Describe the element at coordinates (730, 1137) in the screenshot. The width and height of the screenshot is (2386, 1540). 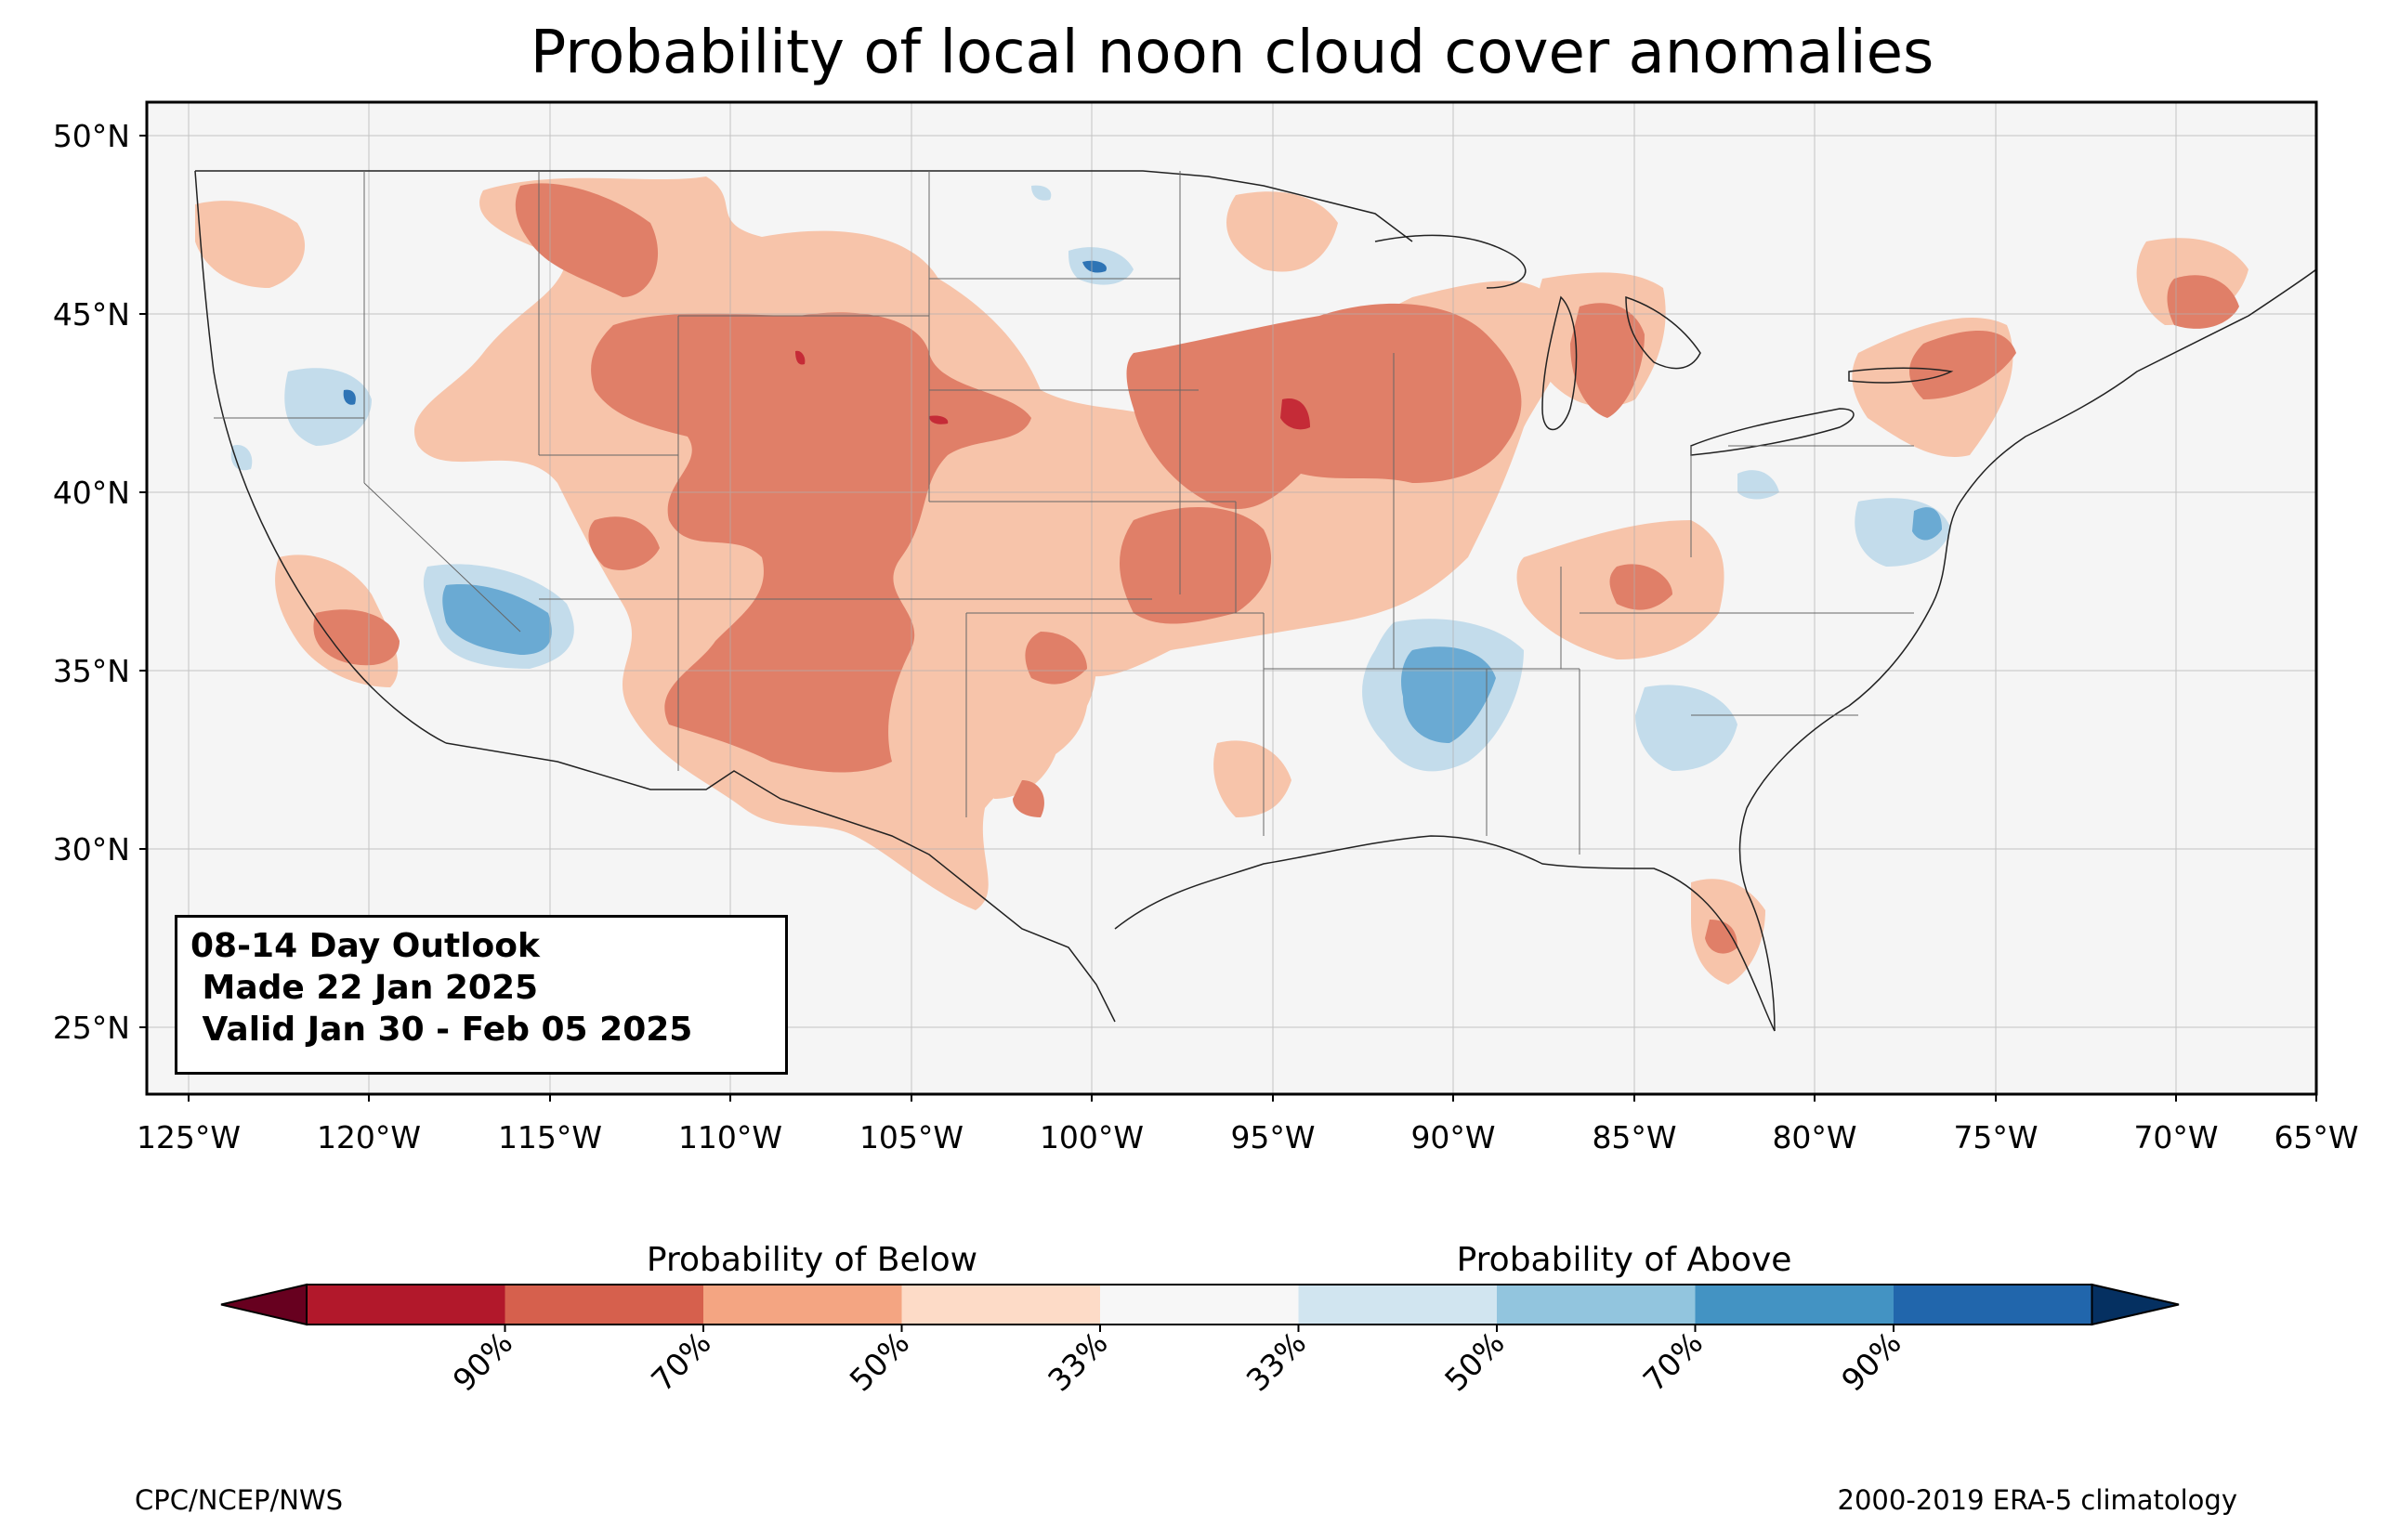
I see `lon-tick-label: 110°W` at that location.